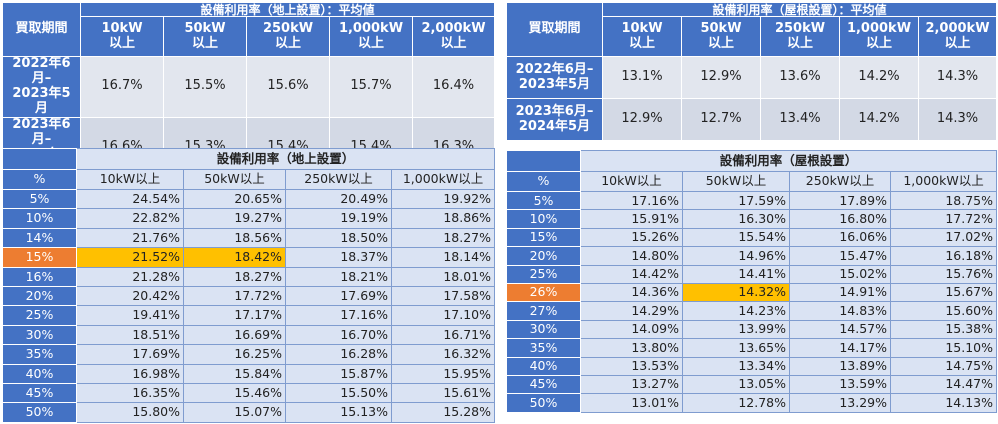 Image resolution: width=998 pixels, height=424 pixels. I want to click on data-row: 15% 21.52% 18.42% 18.37% 18.14%, so click(249, 257).